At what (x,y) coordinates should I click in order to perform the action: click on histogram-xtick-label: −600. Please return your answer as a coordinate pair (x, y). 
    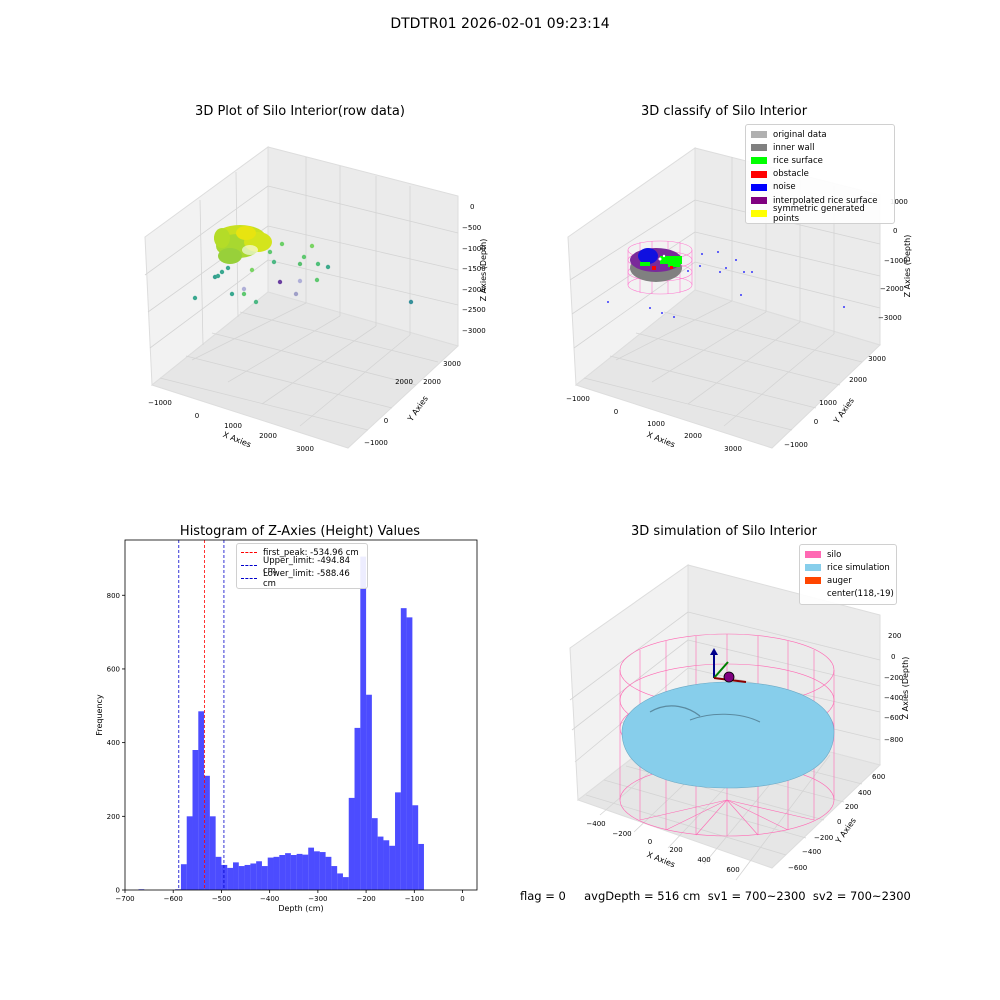
    Looking at the image, I should click on (173, 899).